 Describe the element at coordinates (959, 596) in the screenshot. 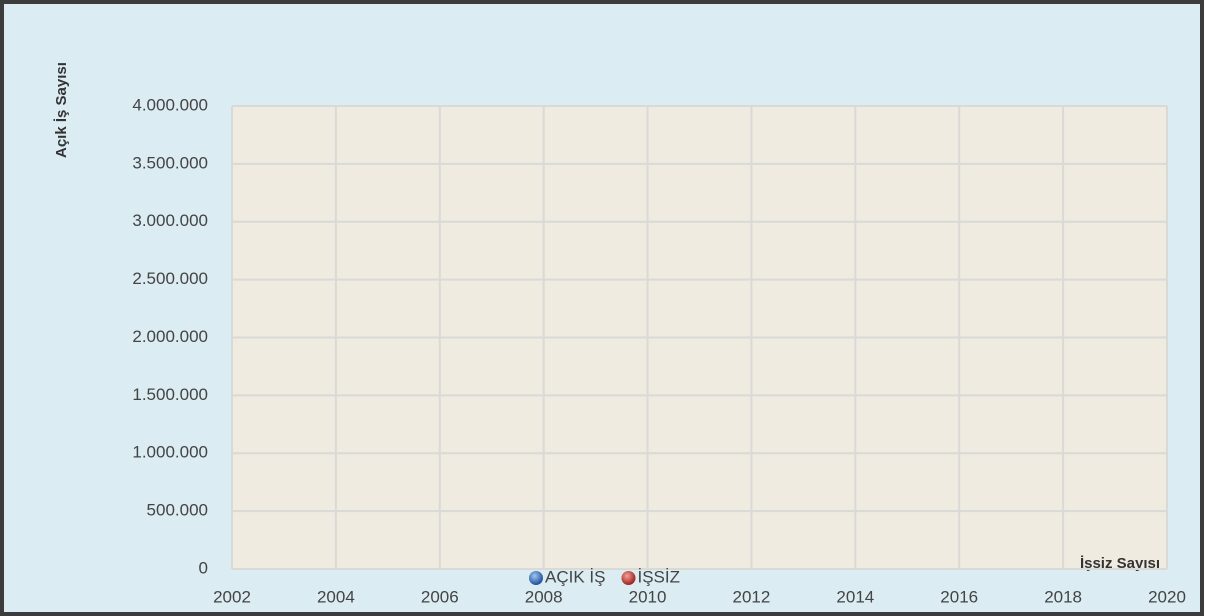

I see `x-tick-label: 2016` at that location.